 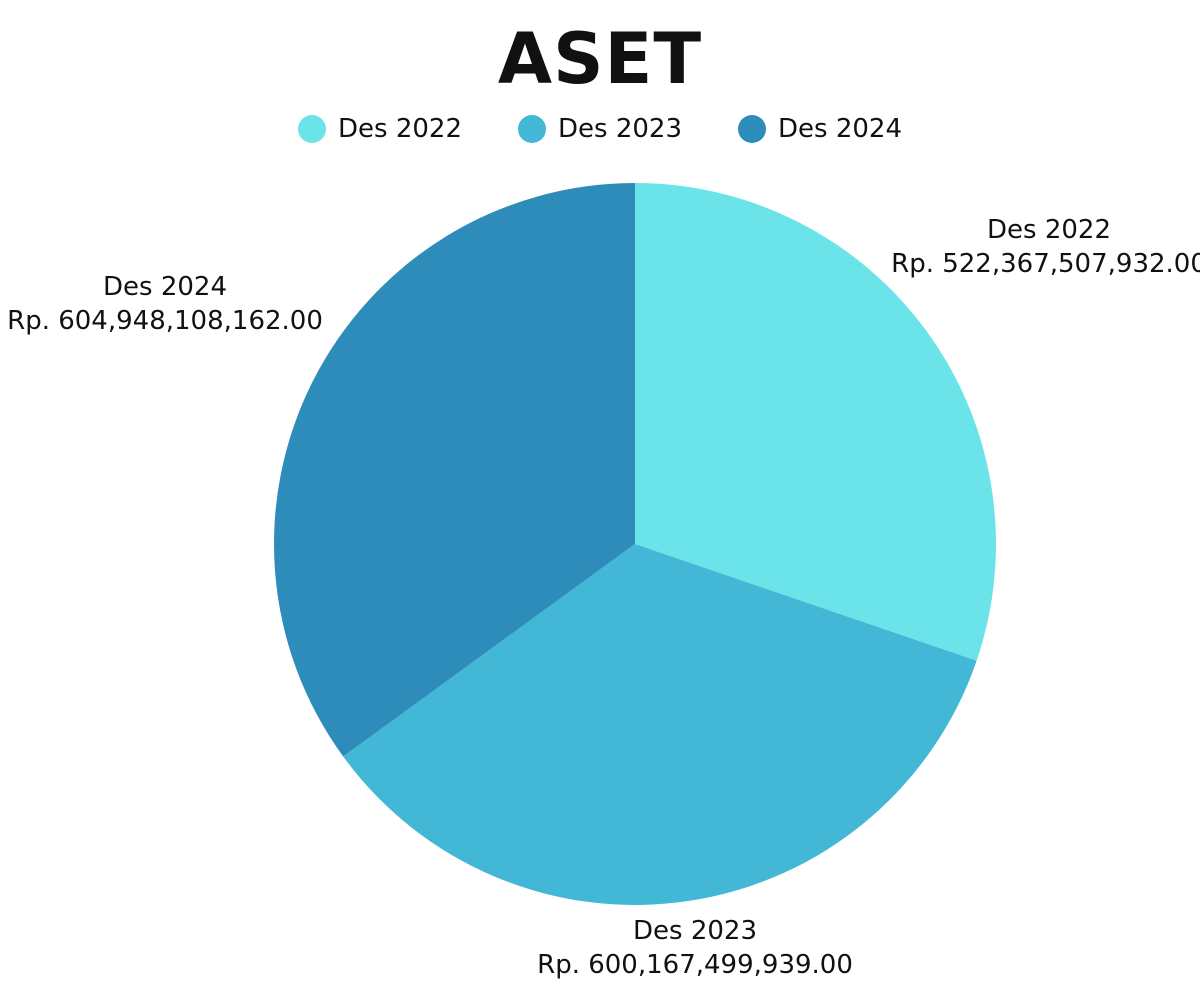 I want to click on legend: Des 2022 Des 2023 Des 2024, so click(x=600, y=129).